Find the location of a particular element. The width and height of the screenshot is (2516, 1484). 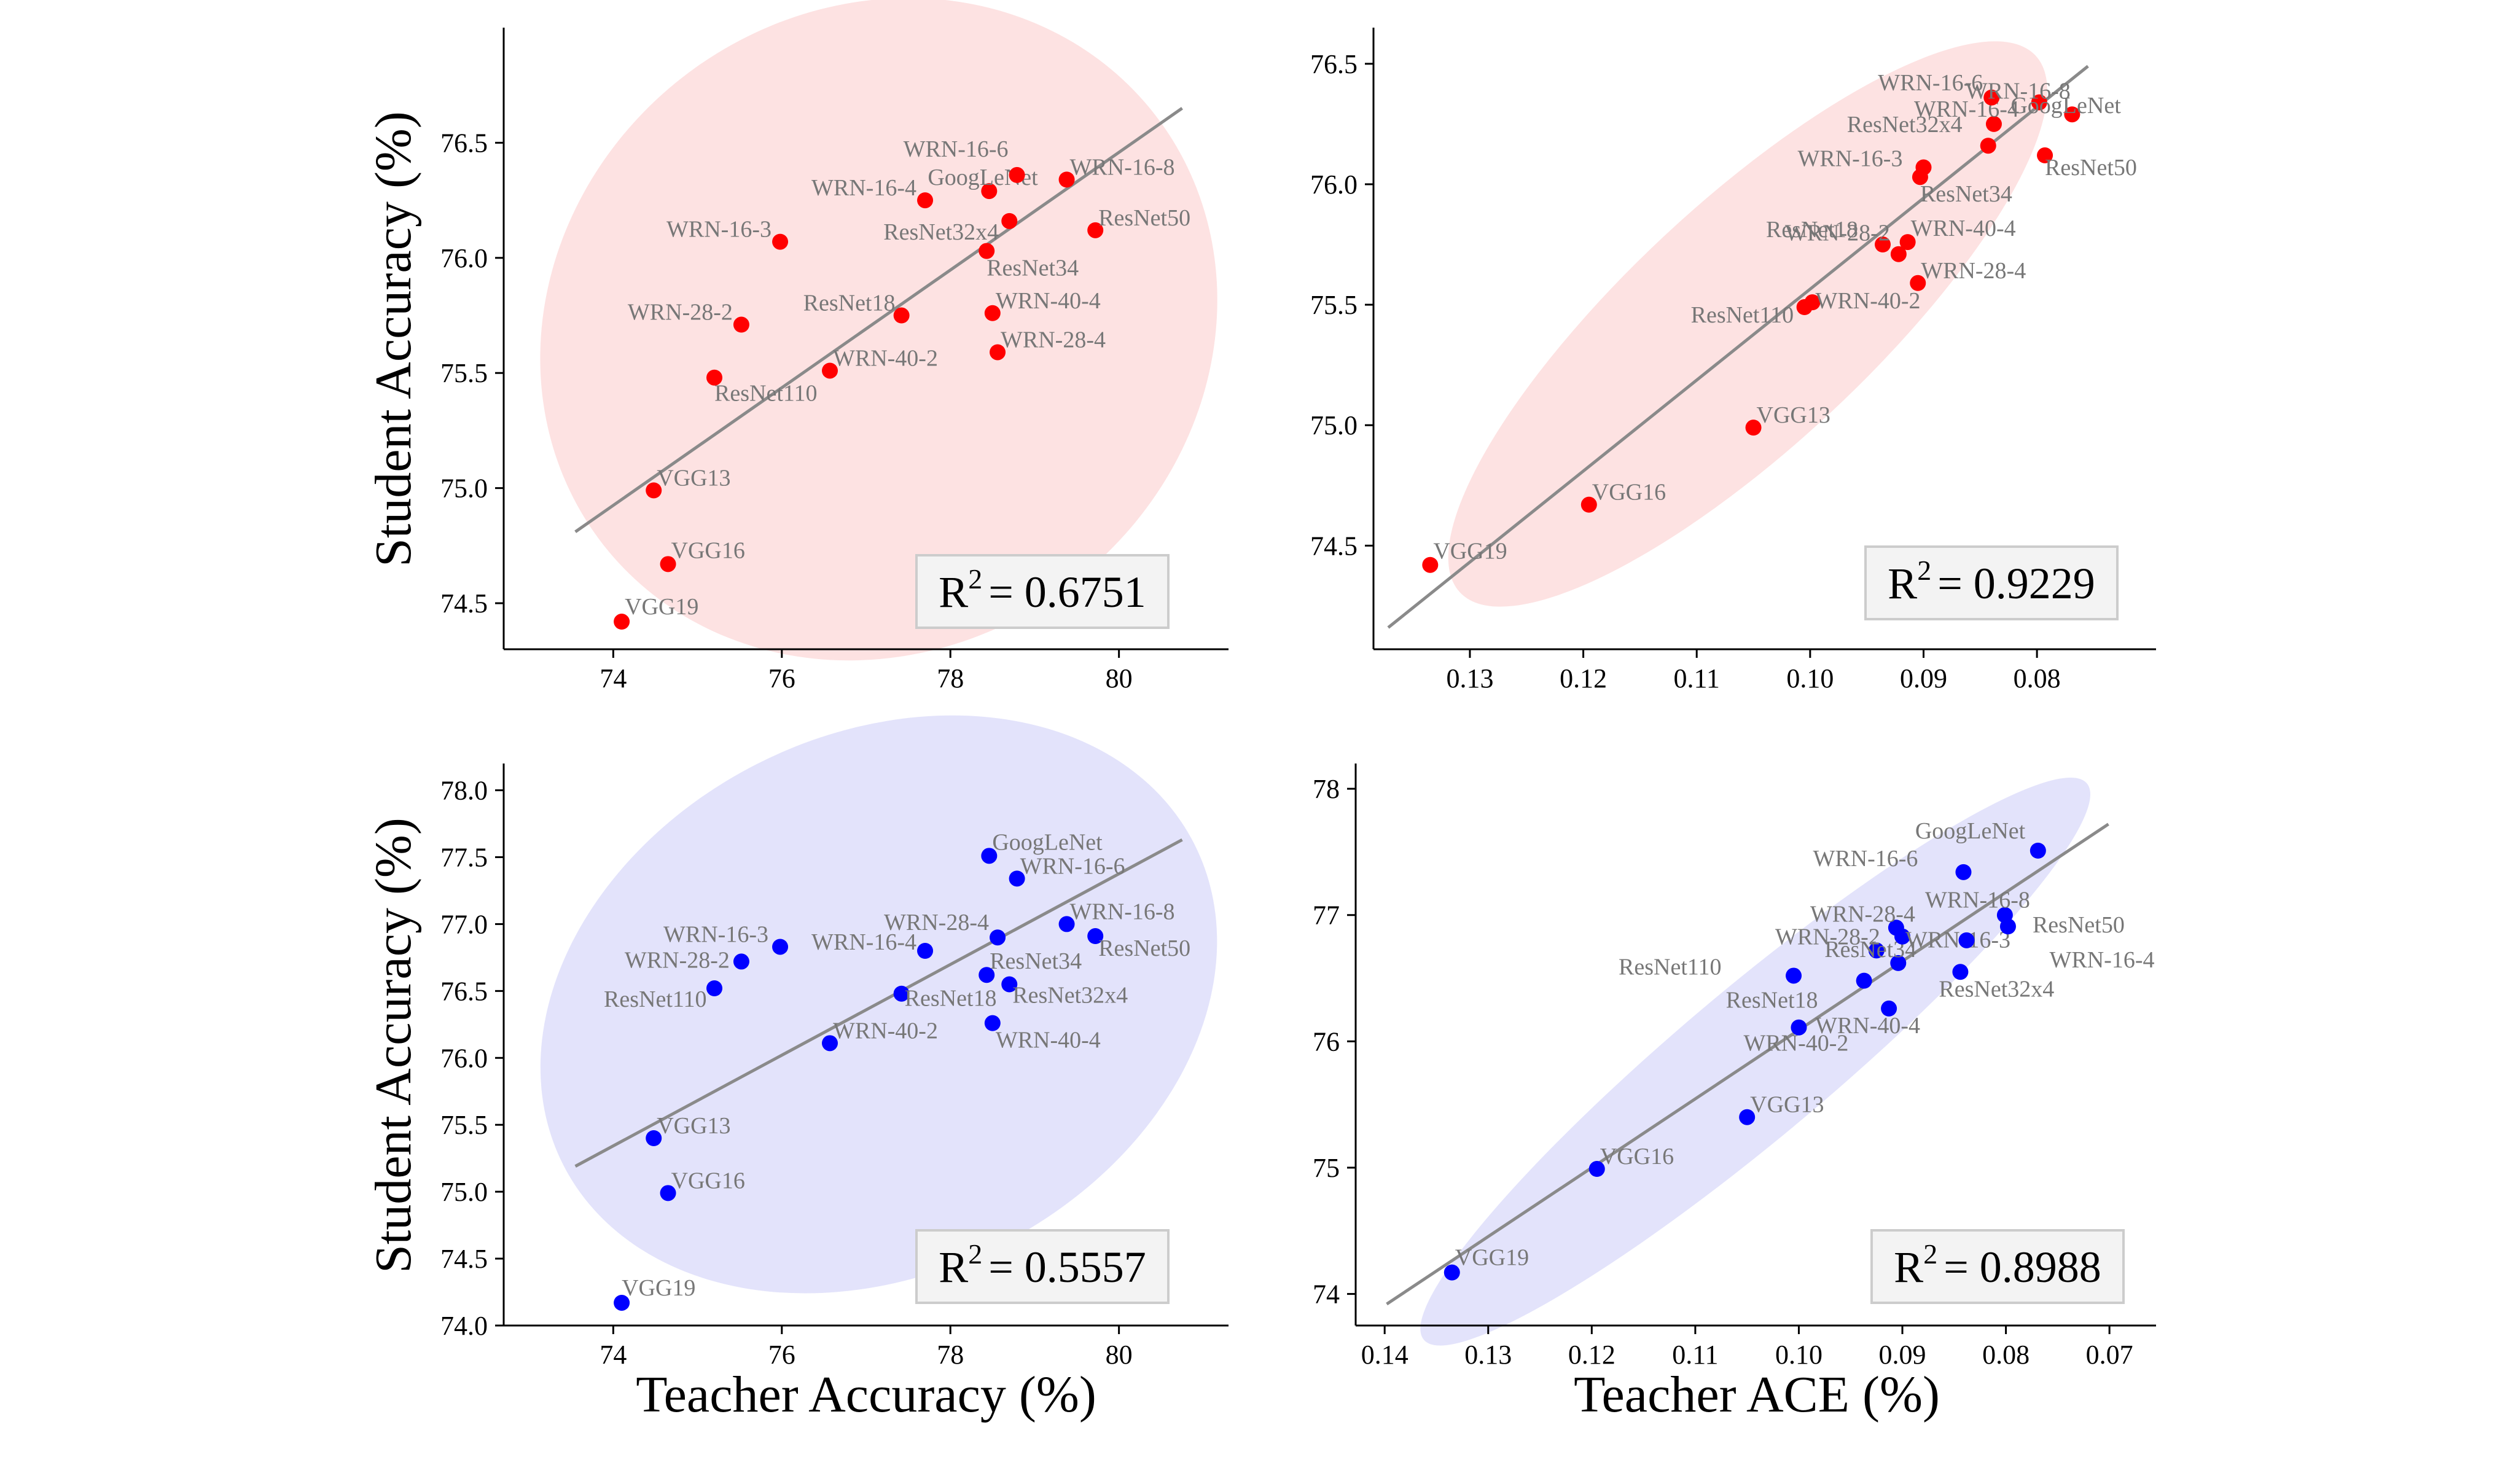

point-label: ResNet32x4 is located at coordinates (1905, 125).